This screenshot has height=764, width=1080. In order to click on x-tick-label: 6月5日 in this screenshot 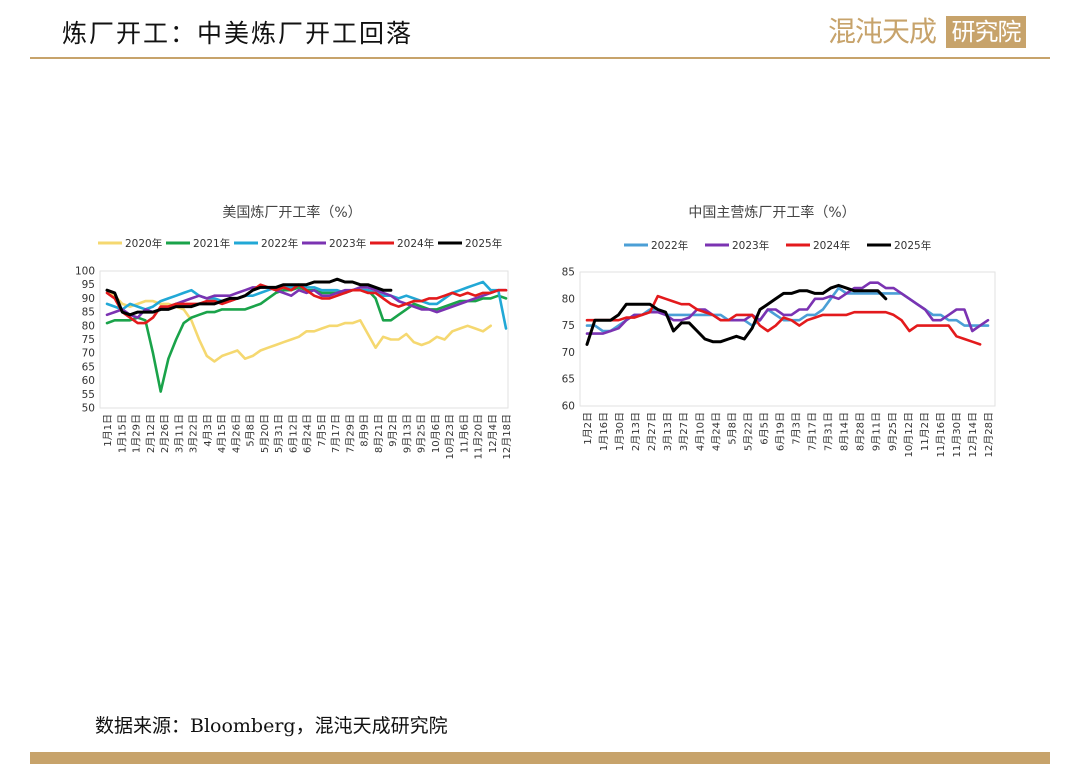, I will do `click(764, 428)`.